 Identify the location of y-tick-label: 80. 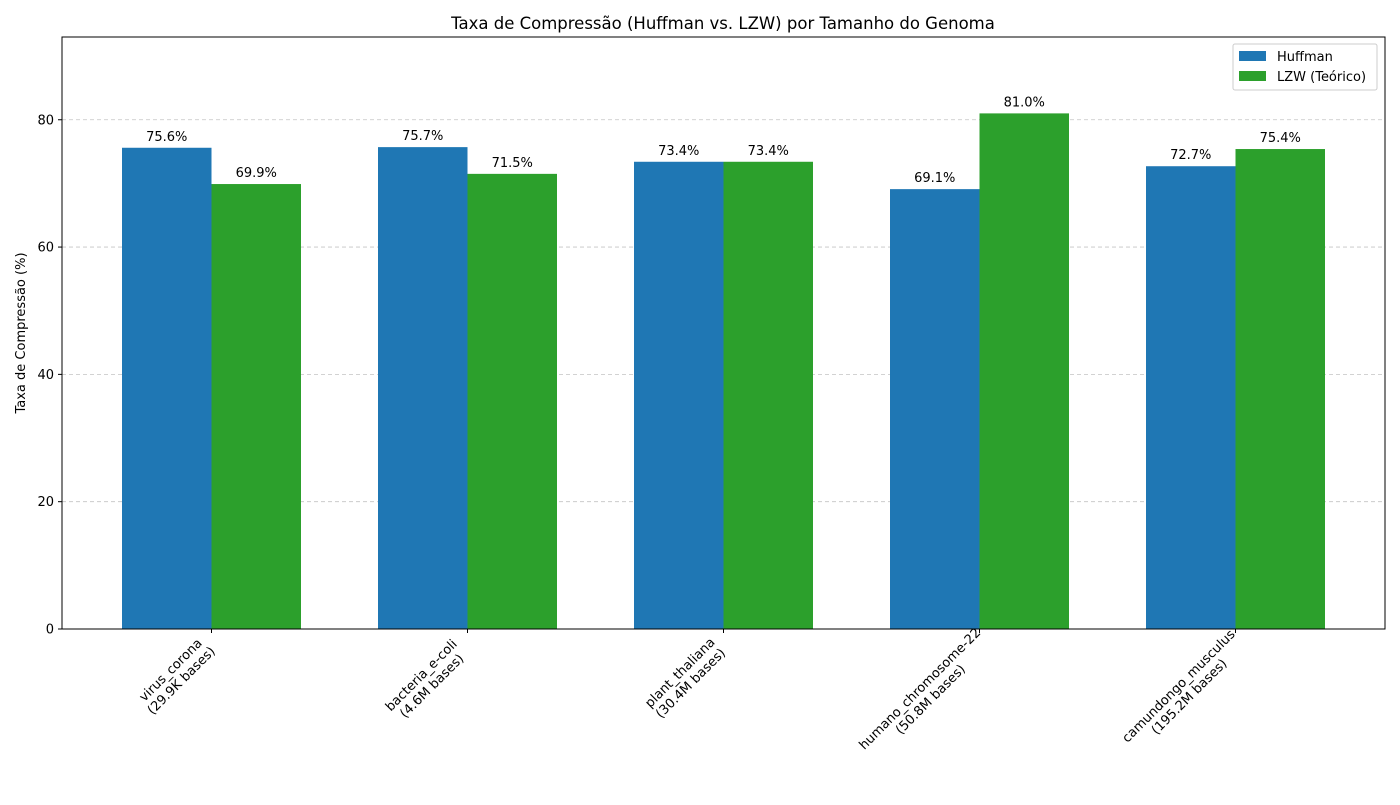
(45, 120).